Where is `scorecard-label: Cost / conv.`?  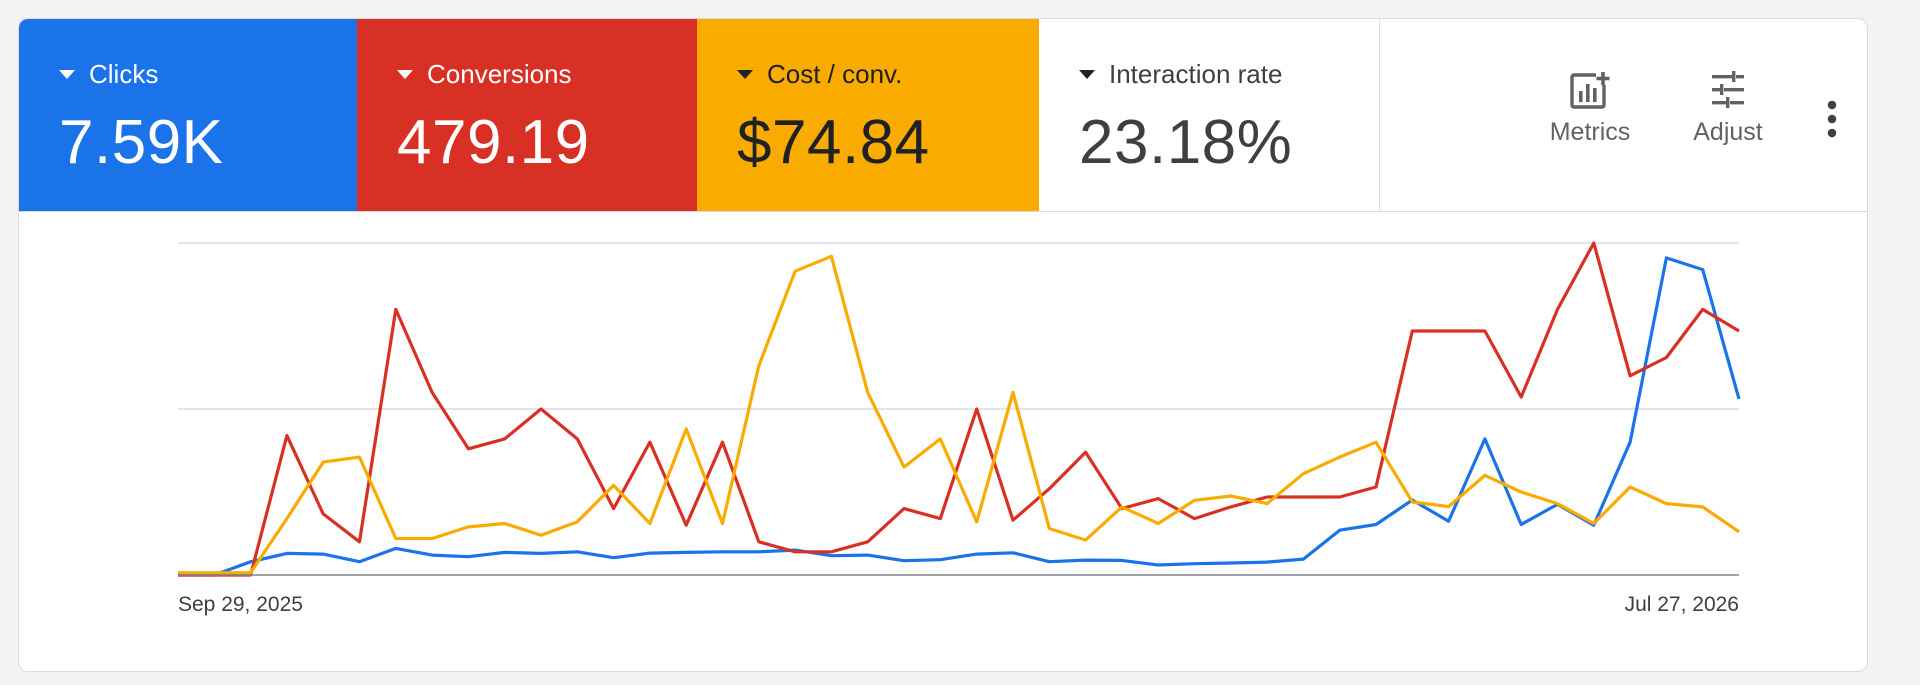
scorecard-label: Cost / conv. is located at coordinates (835, 74).